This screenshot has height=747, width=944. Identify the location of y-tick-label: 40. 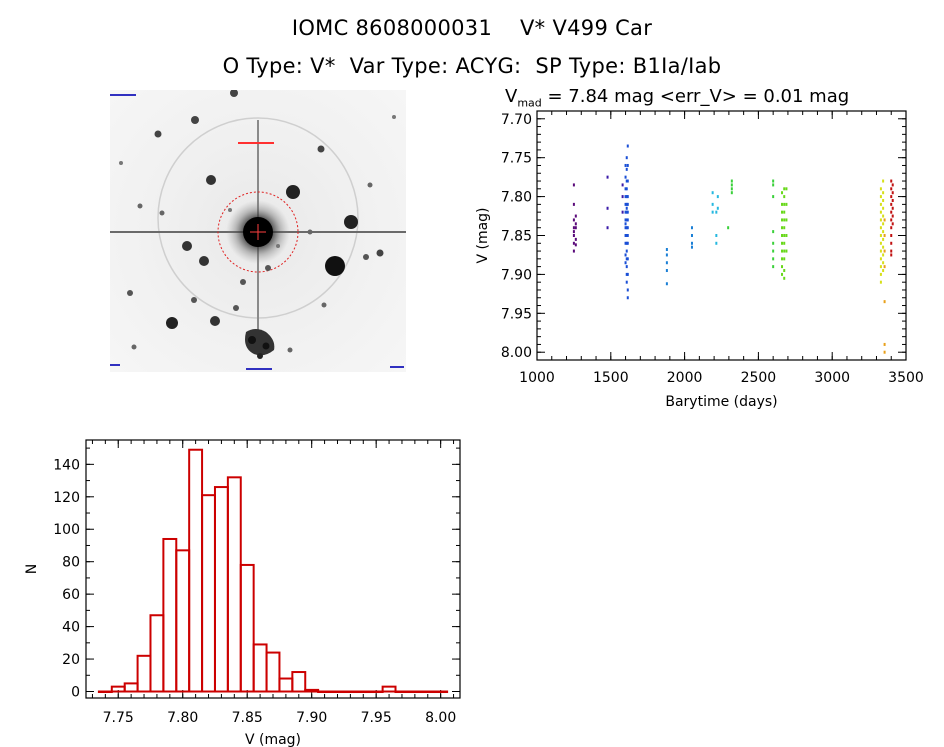
(71, 628).